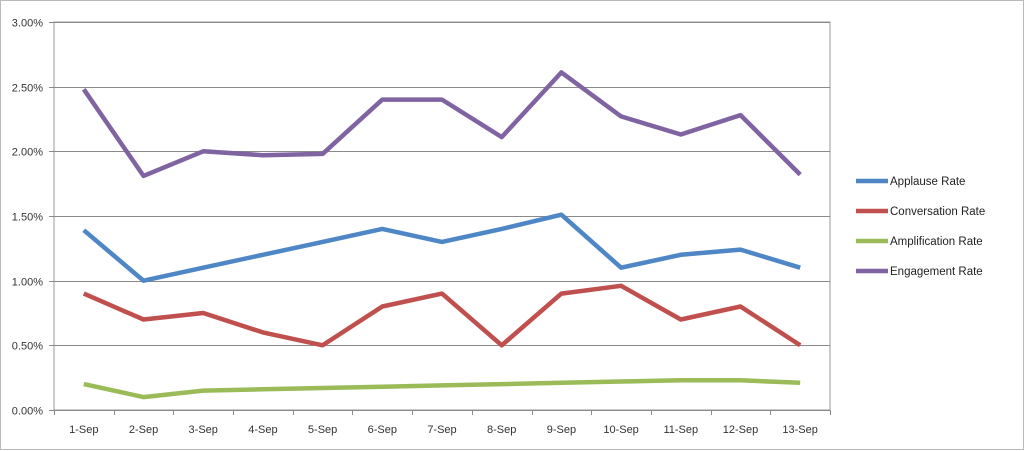 The image size is (1024, 451). Describe the element at coordinates (27, 283) in the screenshot. I see `y-tick-label: 1.00%` at that location.